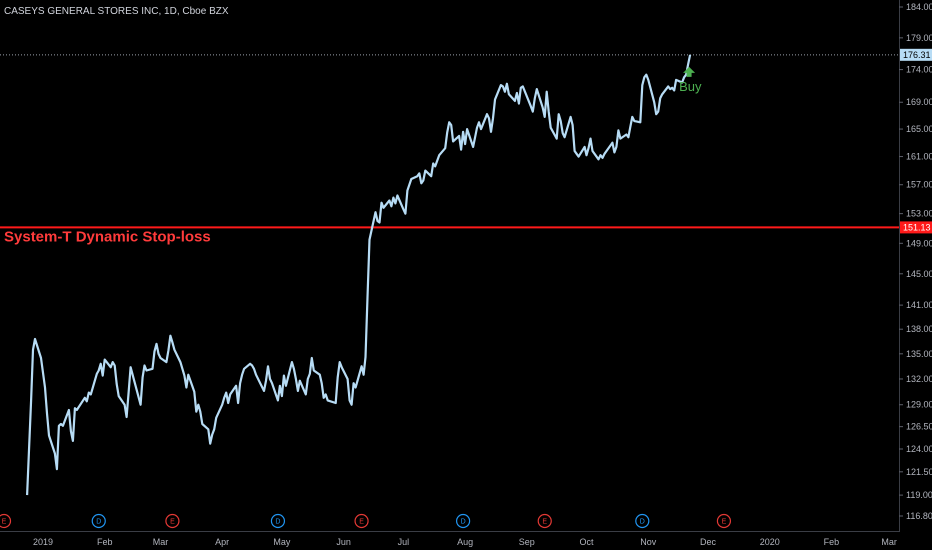  Describe the element at coordinates (919, 129) in the screenshot. I see `y-tick-label: 165.00` at that location.